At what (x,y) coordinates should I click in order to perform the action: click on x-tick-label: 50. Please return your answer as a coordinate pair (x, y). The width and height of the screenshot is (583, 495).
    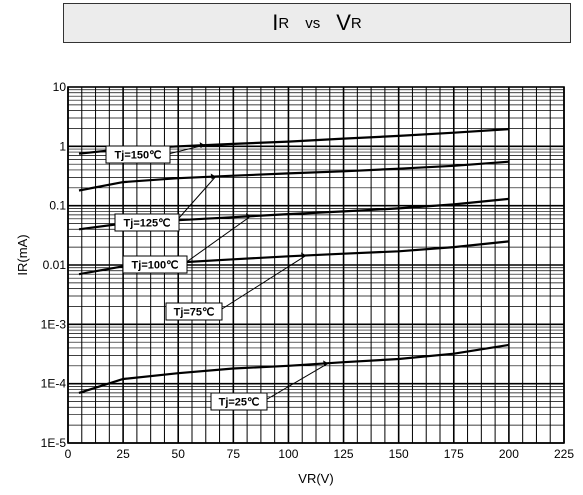
    Looking at the image, I should click on (179, 454).